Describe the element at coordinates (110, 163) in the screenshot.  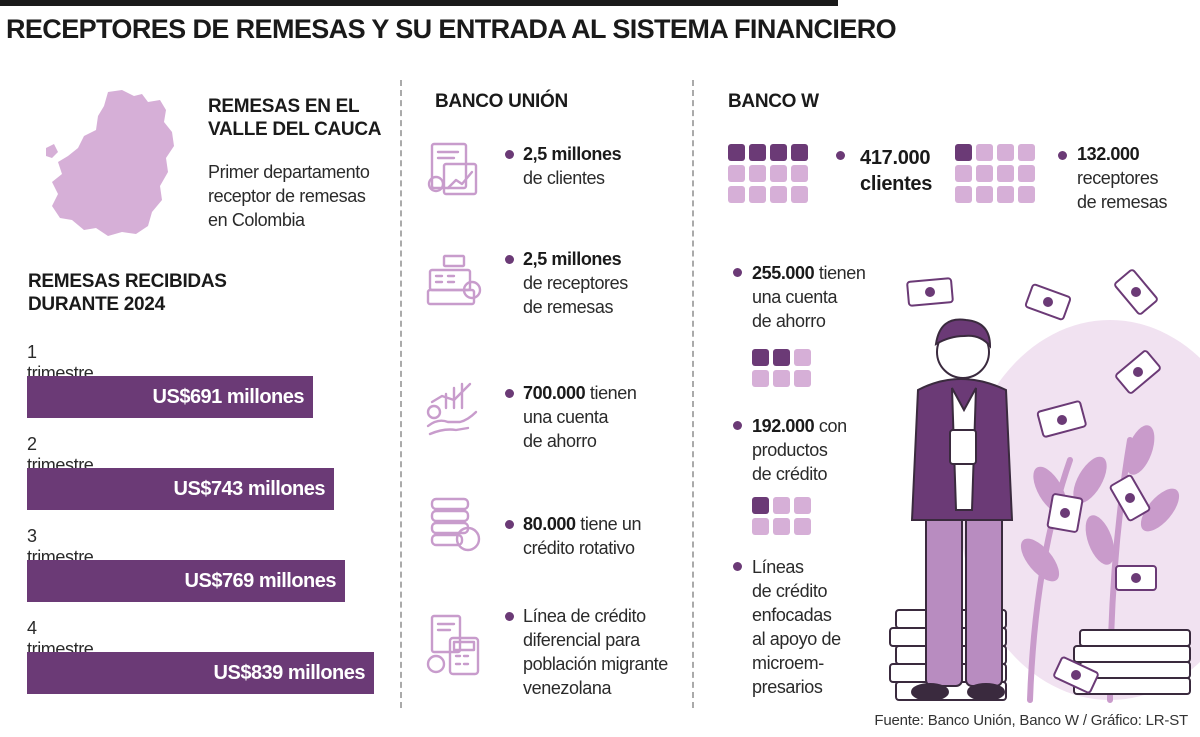
I see `valle-del-cauca-map-icon` at that location.